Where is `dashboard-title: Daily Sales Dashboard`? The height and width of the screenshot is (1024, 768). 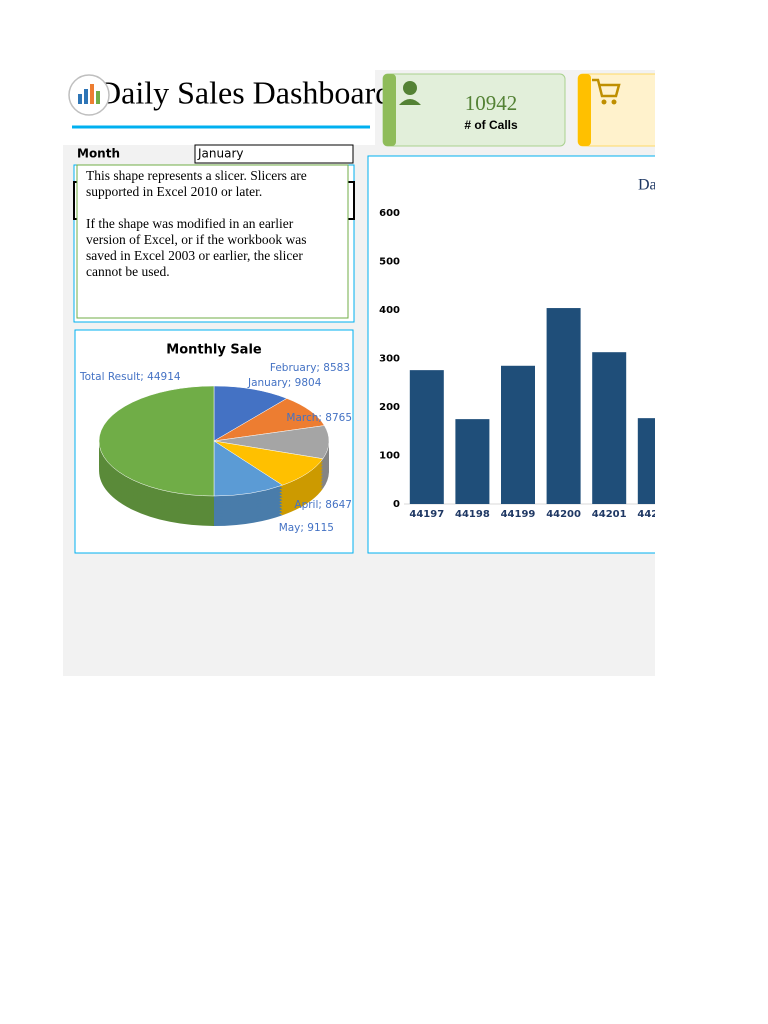 dashboard-title: Daily Sales Dashboard is located at coordinates (244, 92).